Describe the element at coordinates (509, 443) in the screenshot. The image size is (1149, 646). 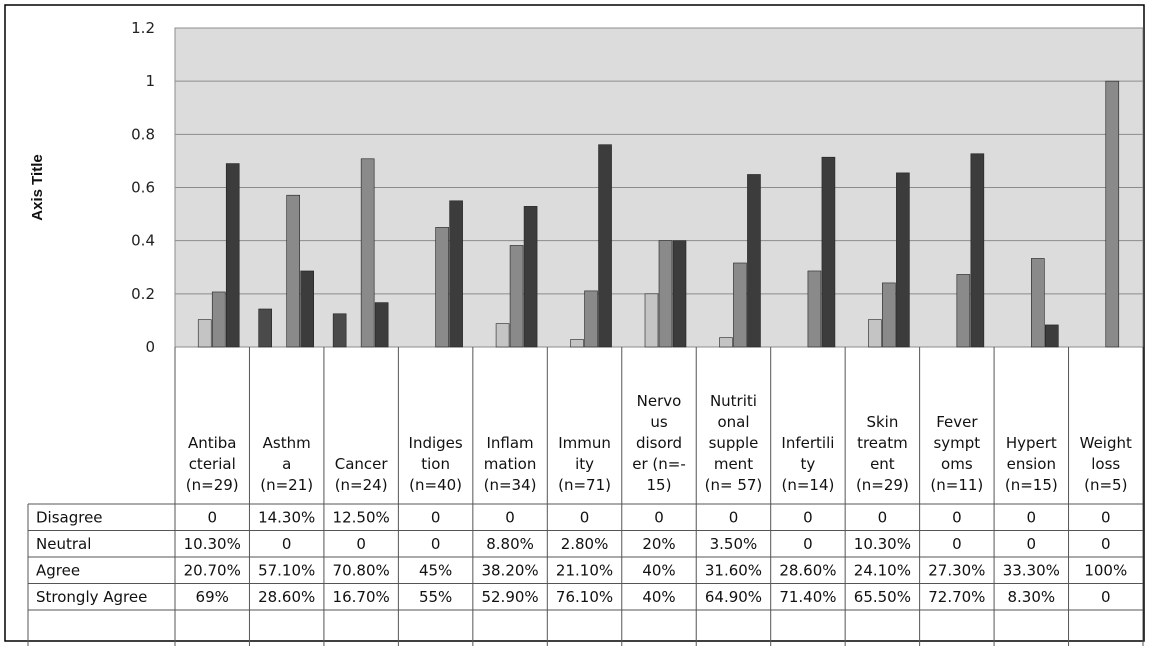
I see `category-label-line: Inflam` at that location.